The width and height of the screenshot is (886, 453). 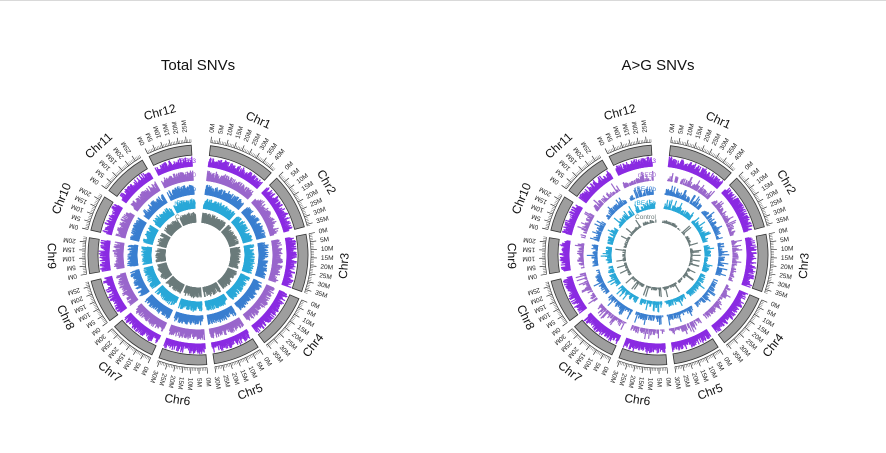 I want to click on tick-label: 25M, so click(x=185, y=126).